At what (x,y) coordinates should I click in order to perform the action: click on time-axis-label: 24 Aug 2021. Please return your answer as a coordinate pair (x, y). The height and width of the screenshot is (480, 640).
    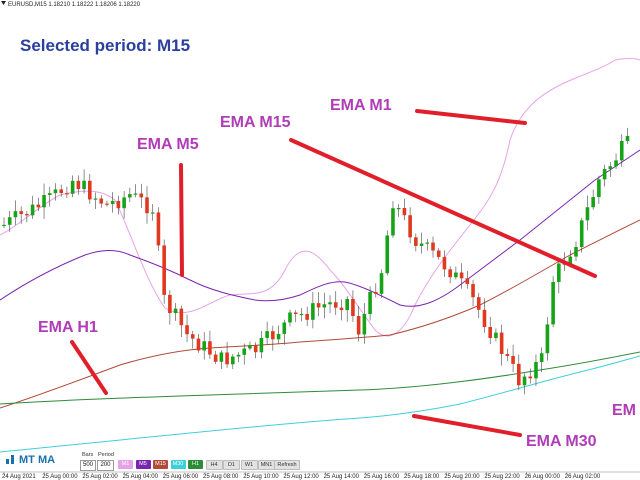
    Looking at the image, I should click on (19, 477).